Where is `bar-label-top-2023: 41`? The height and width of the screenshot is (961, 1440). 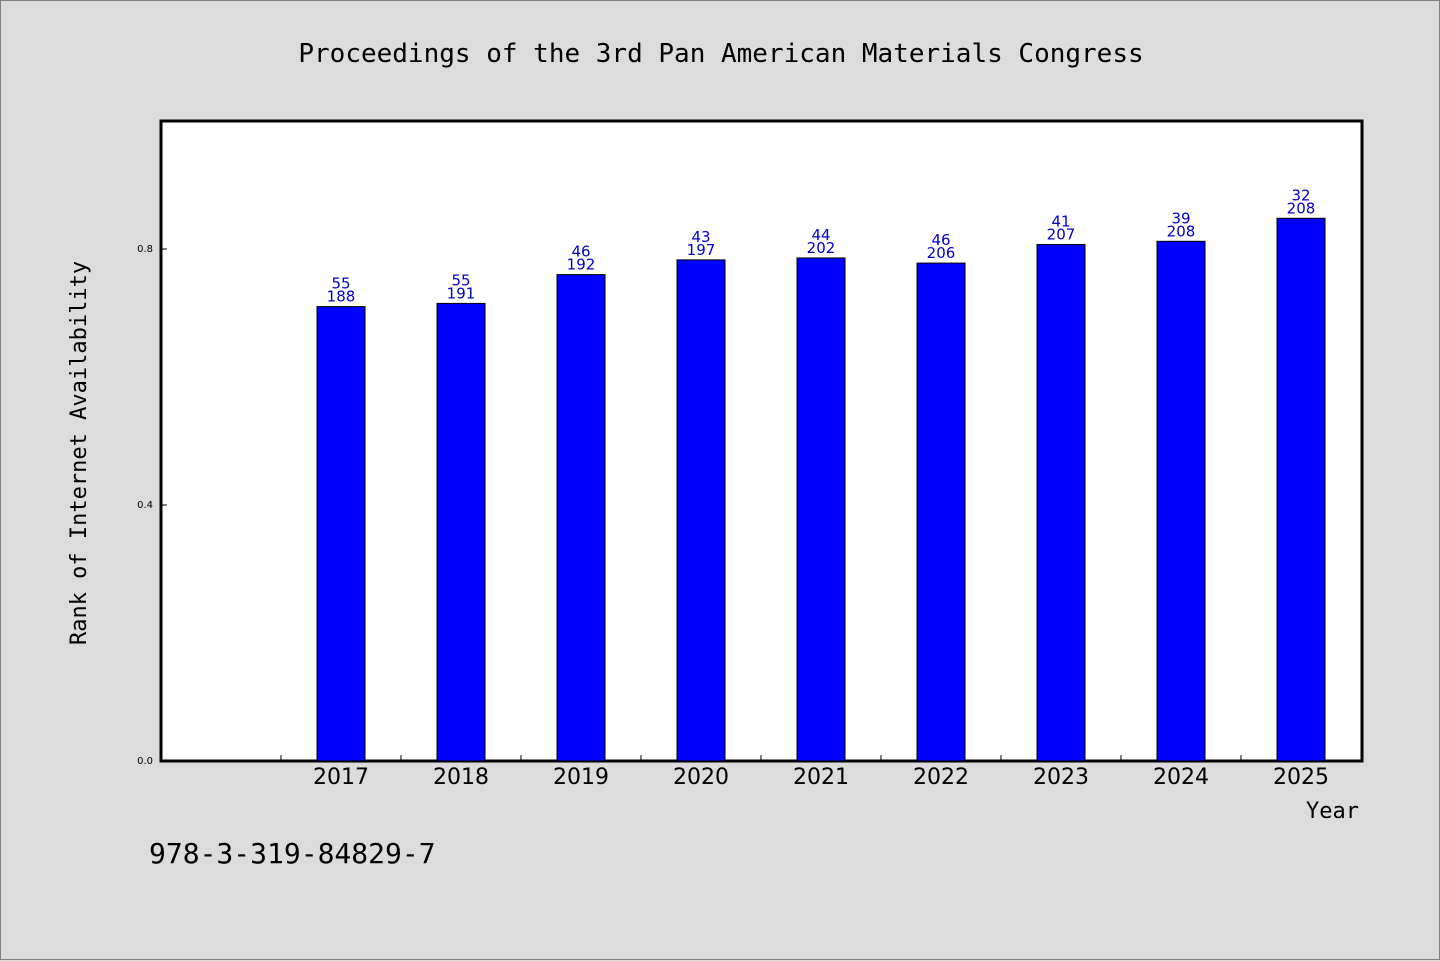 bar-label-top-2023: 41 is located at coordinates (1060, 222).